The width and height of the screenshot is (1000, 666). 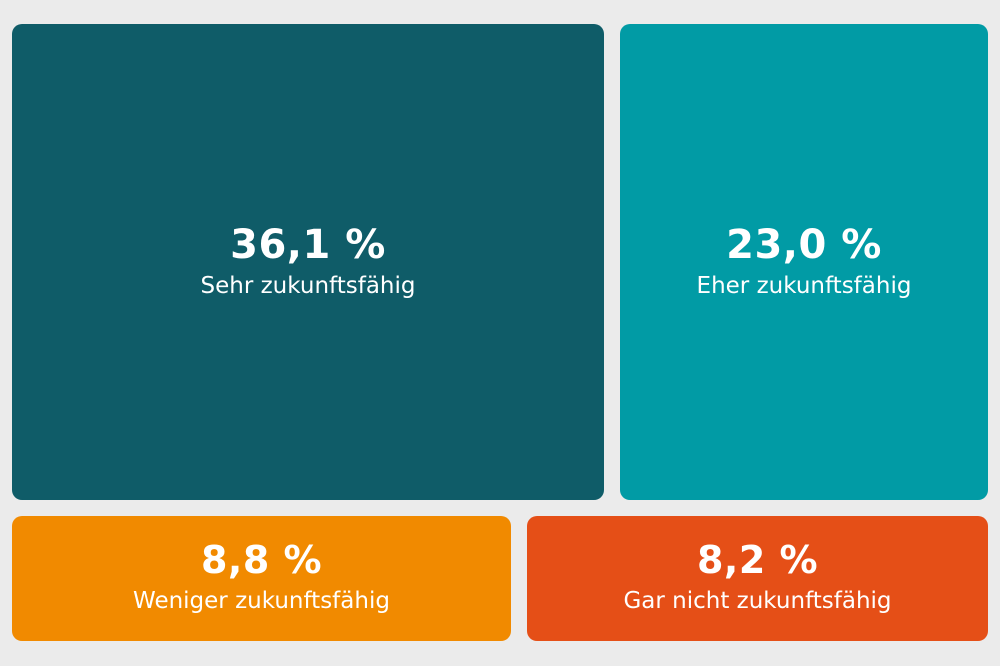 I want to click on tile-label: Sehr zukunftsfähig, so click(x=308, y=286).